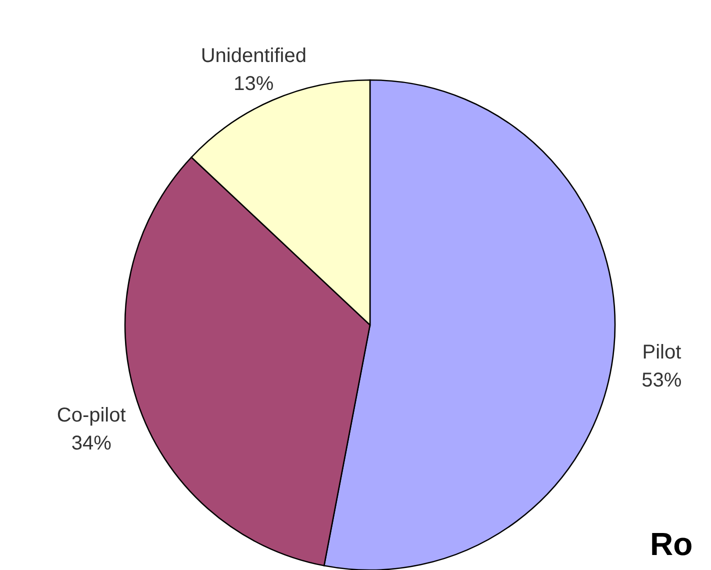 This screenshot has width=711, height=570. What do you see at coordinates (662, 353) in the screenshot?
I see `slice-label: Pilot` at bounding box center [662, 353].